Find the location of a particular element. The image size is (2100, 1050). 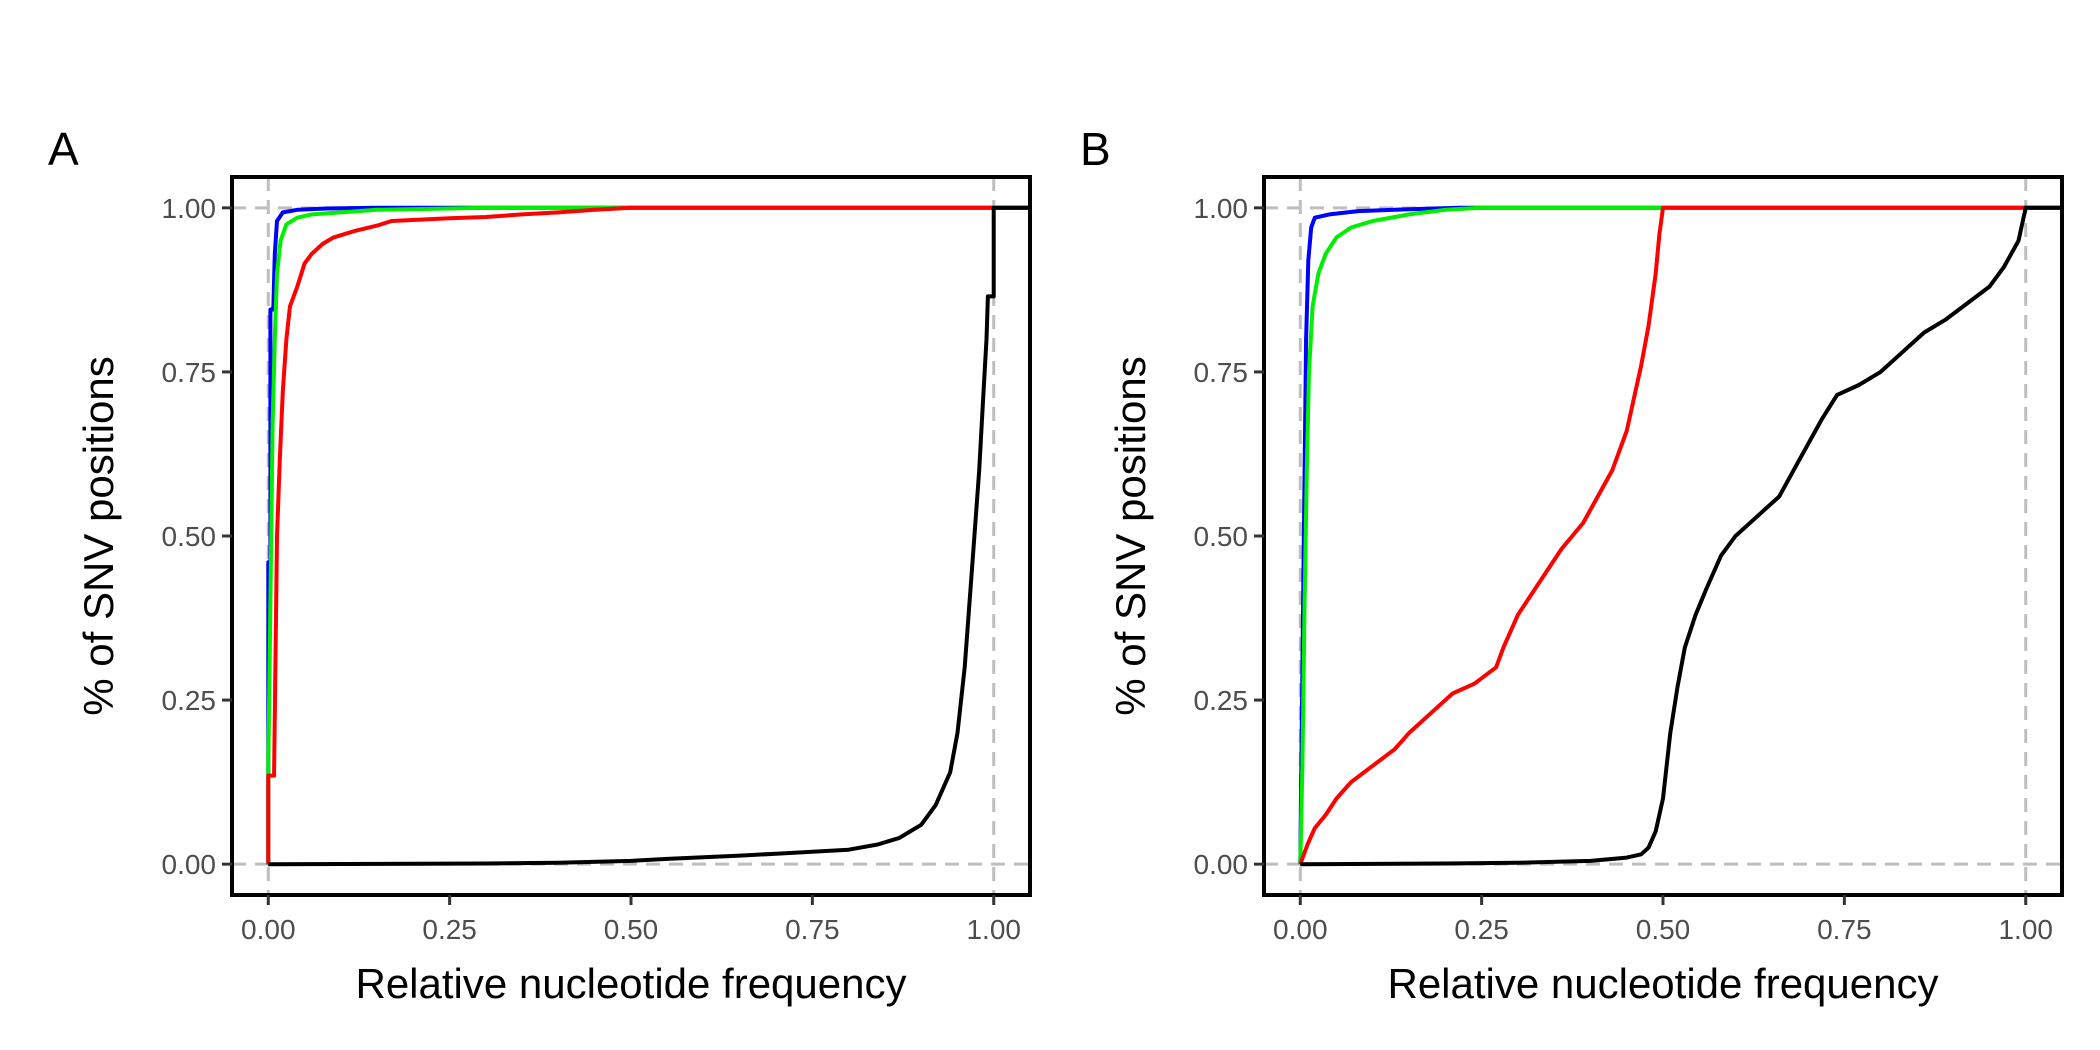

panel-label: B is located at coordinates (1095, 149).